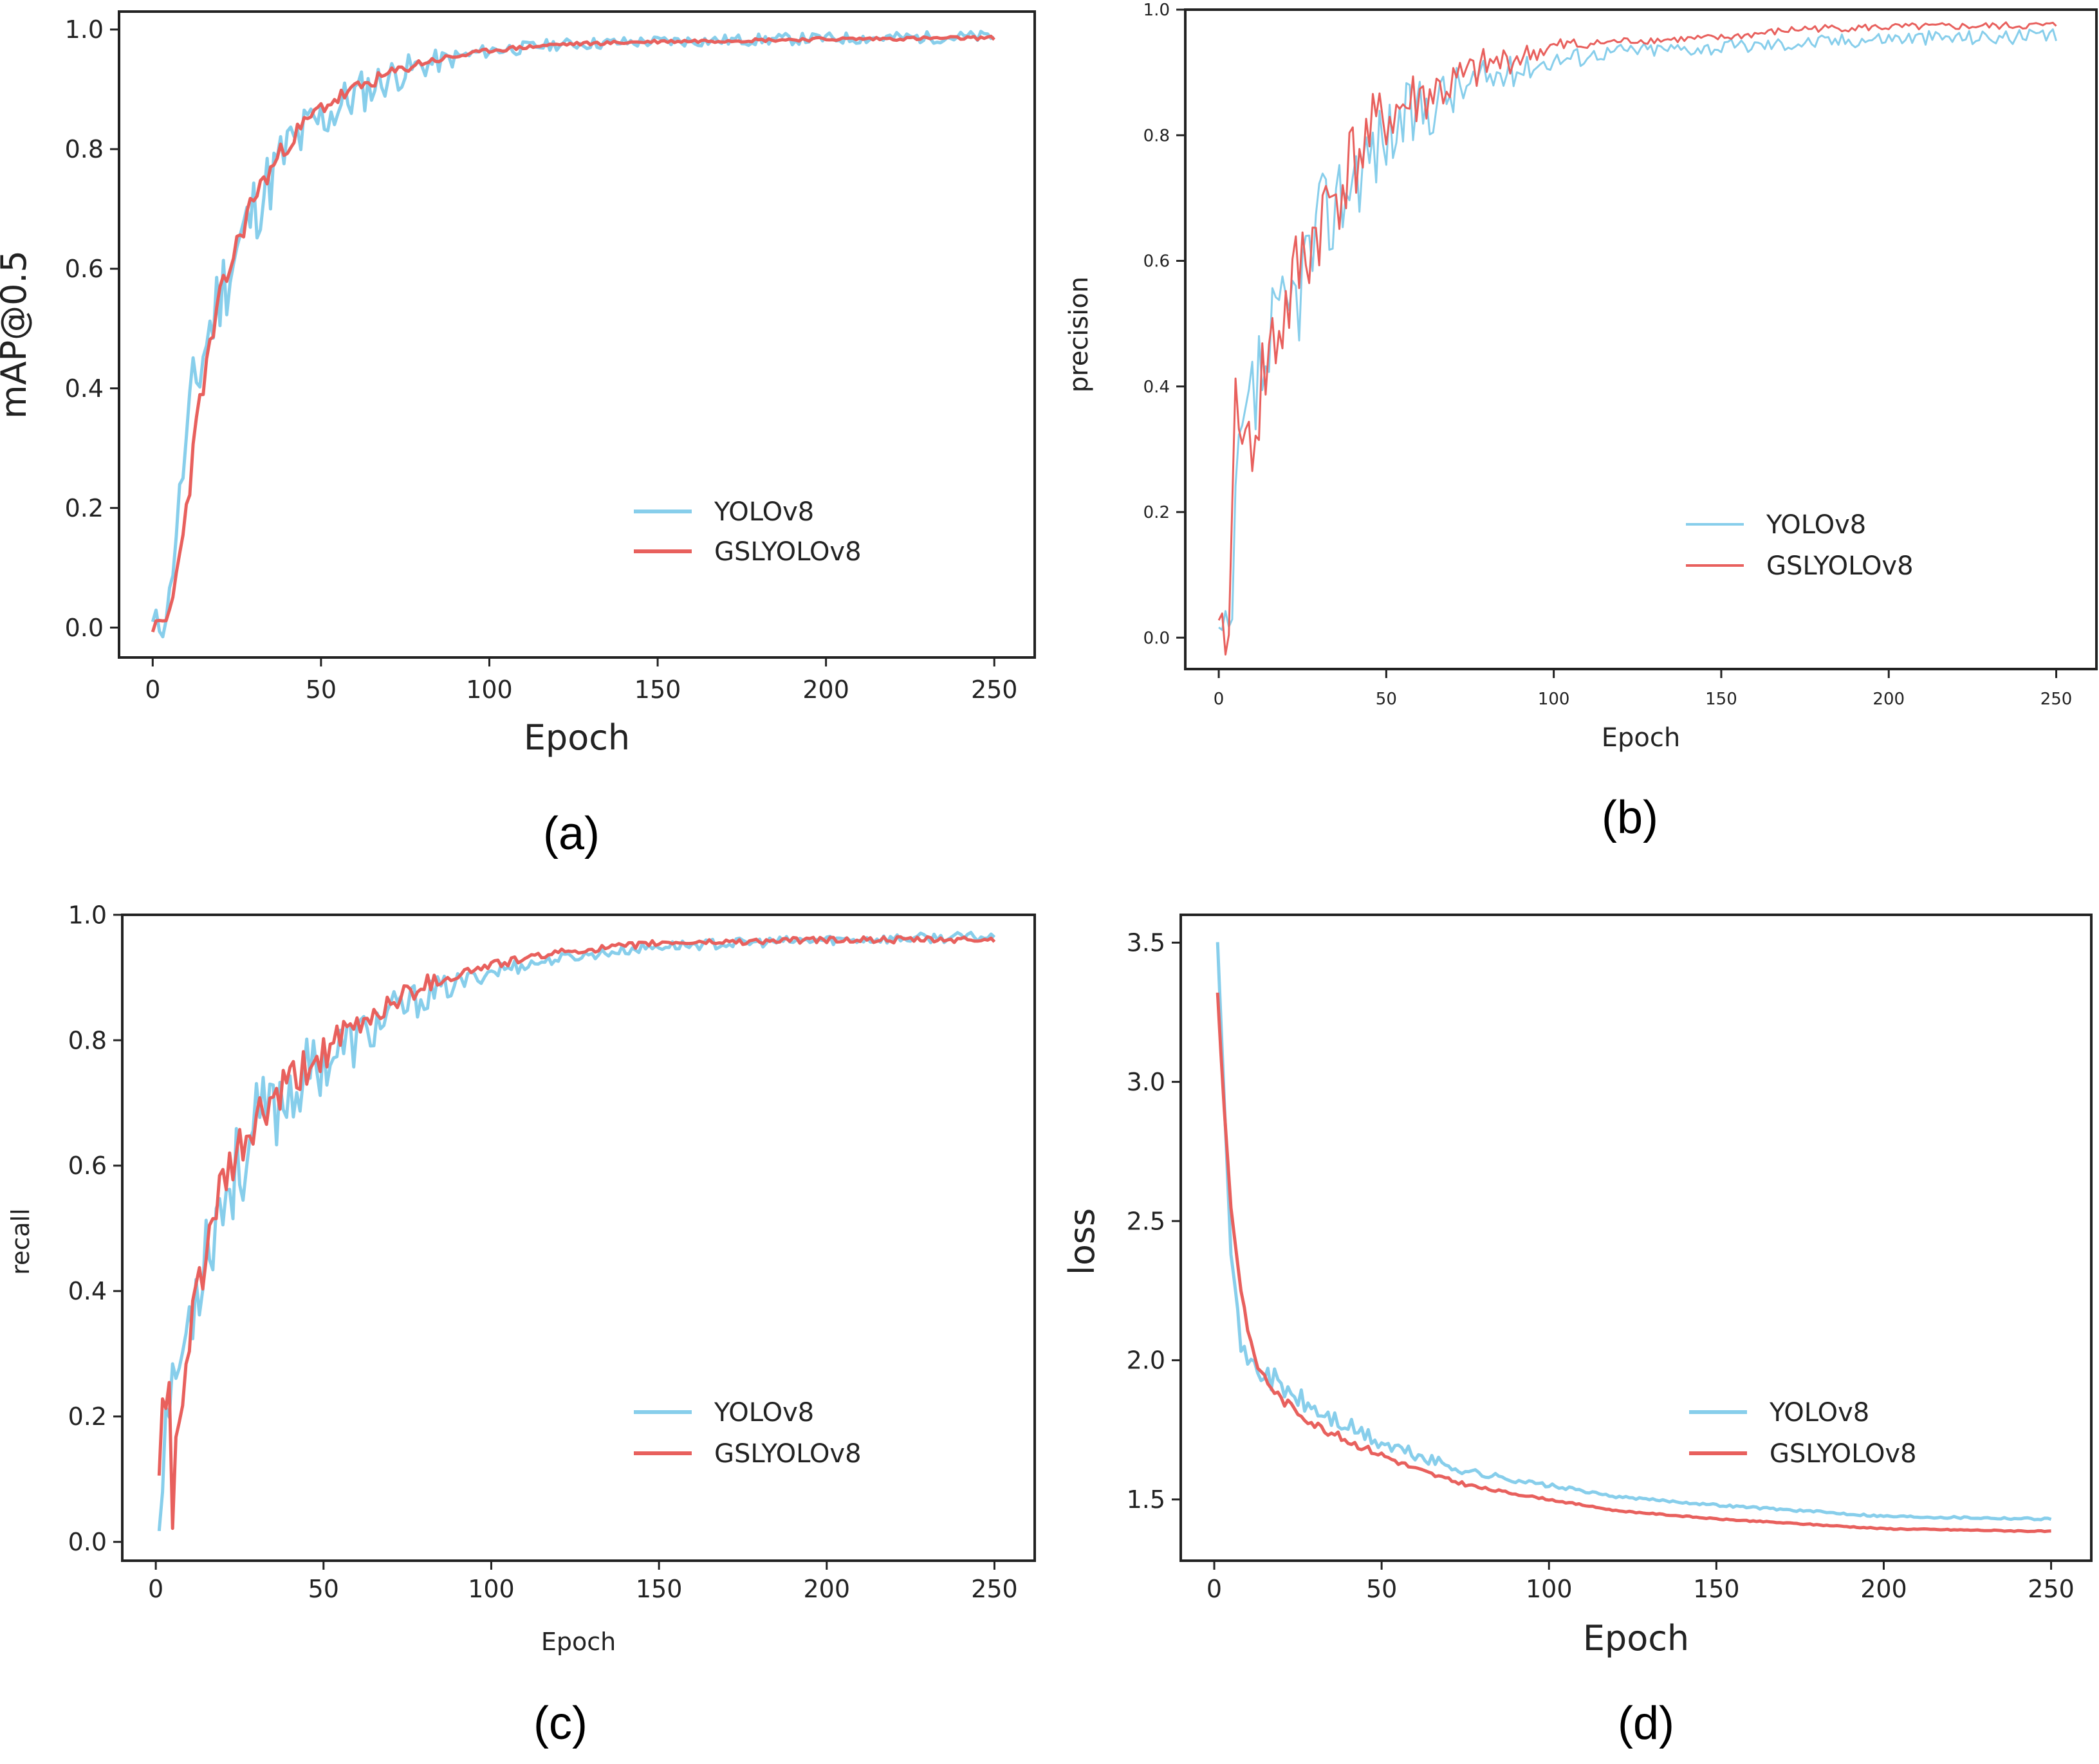 The width and height of the screenshot is (2099, 1764). What do you see at coordinates (1146, 1082) in the screenshot?
I see `y-tick-label: 3.0` at bounding box center [1146, 1082].